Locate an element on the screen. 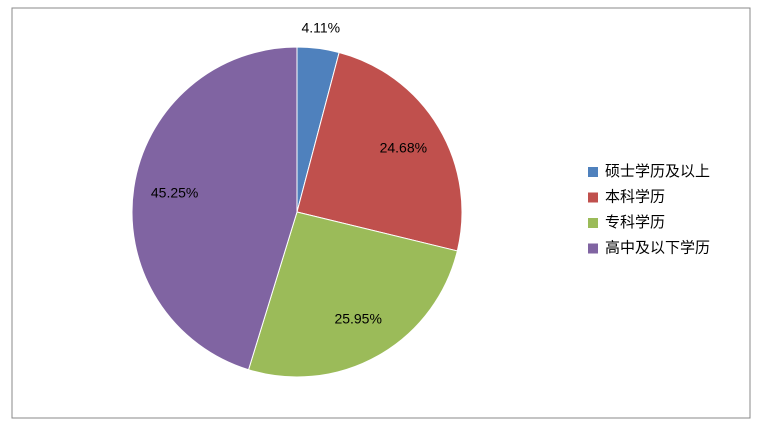 The image size is (761, 426). legend-label: 本科学历 is located at coordinates (635, 196).